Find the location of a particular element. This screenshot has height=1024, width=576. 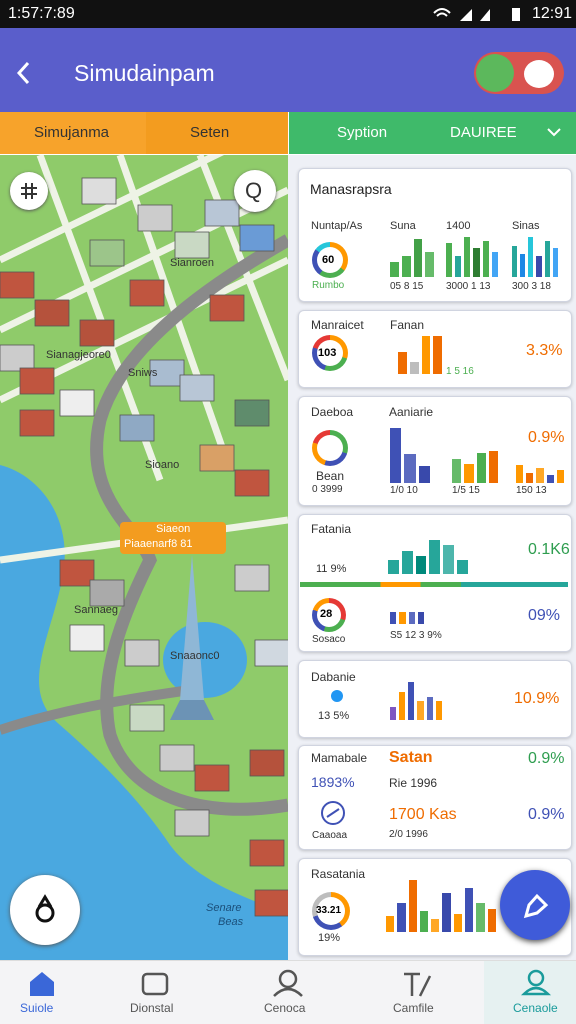

fab-button is located at coordinates (535, 905).